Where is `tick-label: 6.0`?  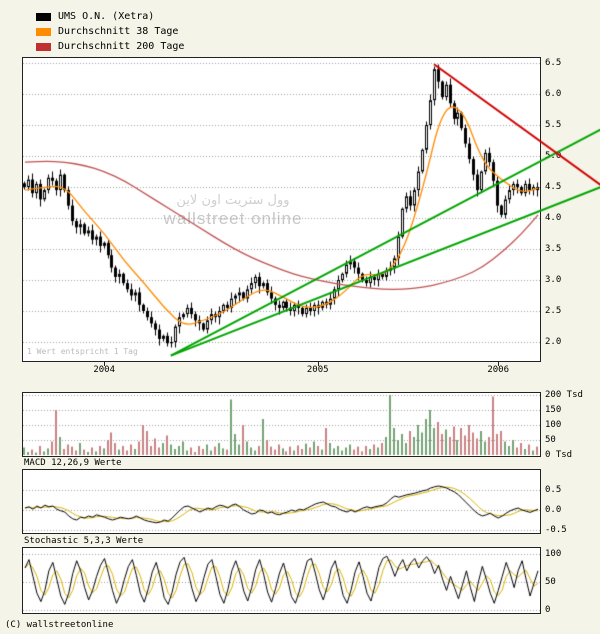 tick-label: 6.0 is located at coordinates (553, 94).